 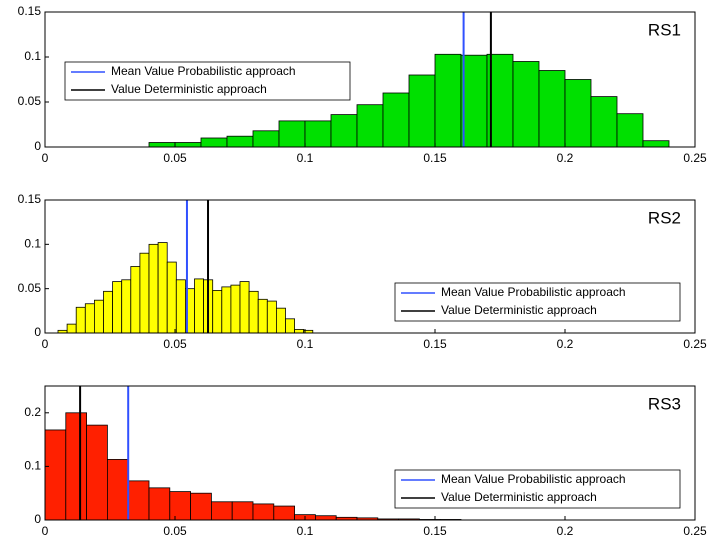 What do you see at coordinates (32, 412) in the screenshot?
I see `y-tick-label: 0.2` at bounding box center [32, 412].